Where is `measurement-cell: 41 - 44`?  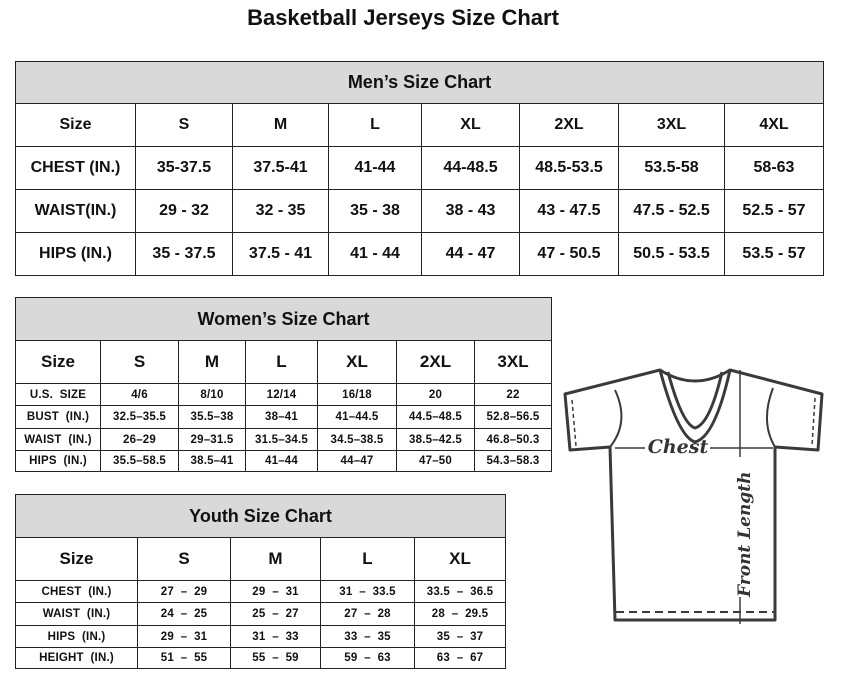 measurement-cell: 41 - 44 is located at coordinates (375, 254).